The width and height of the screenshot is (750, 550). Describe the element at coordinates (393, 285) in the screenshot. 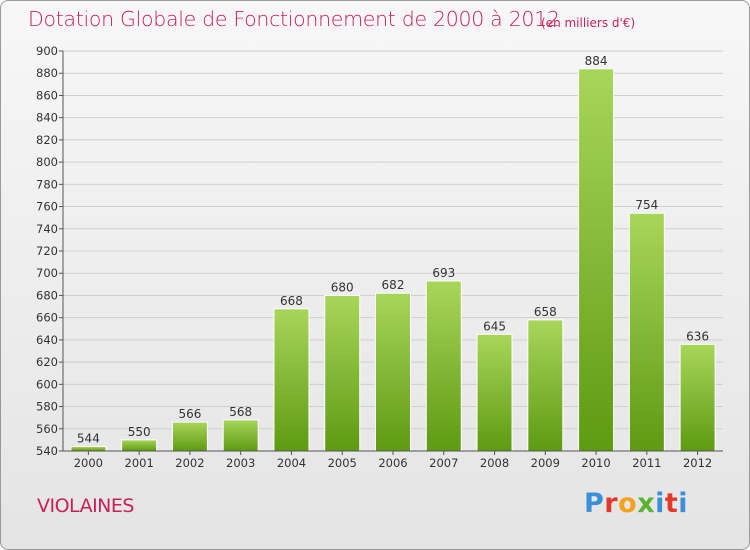

I see `bar-value-label: 682` at that location.